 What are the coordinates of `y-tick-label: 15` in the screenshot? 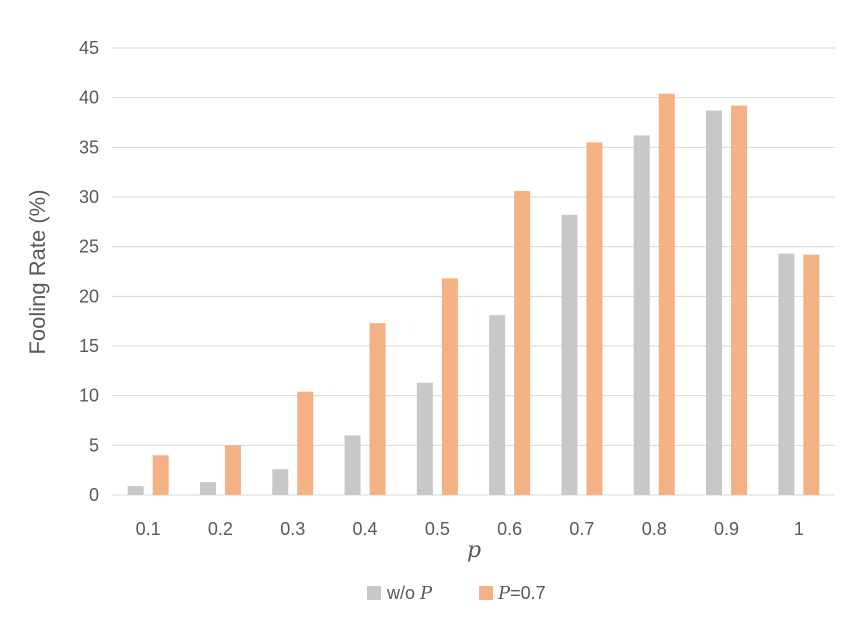 It's located at (89, 346).